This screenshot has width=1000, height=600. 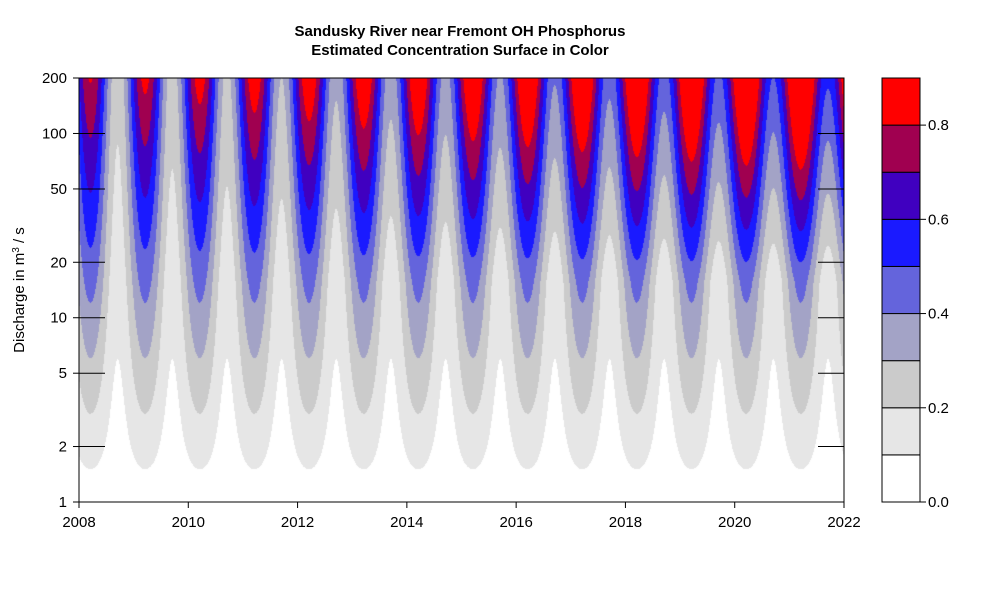 What do you see at coordinates (938, 125) in the screenshot?
I see `legend-tick-label: 0.8` at bounding box center [938, 125].